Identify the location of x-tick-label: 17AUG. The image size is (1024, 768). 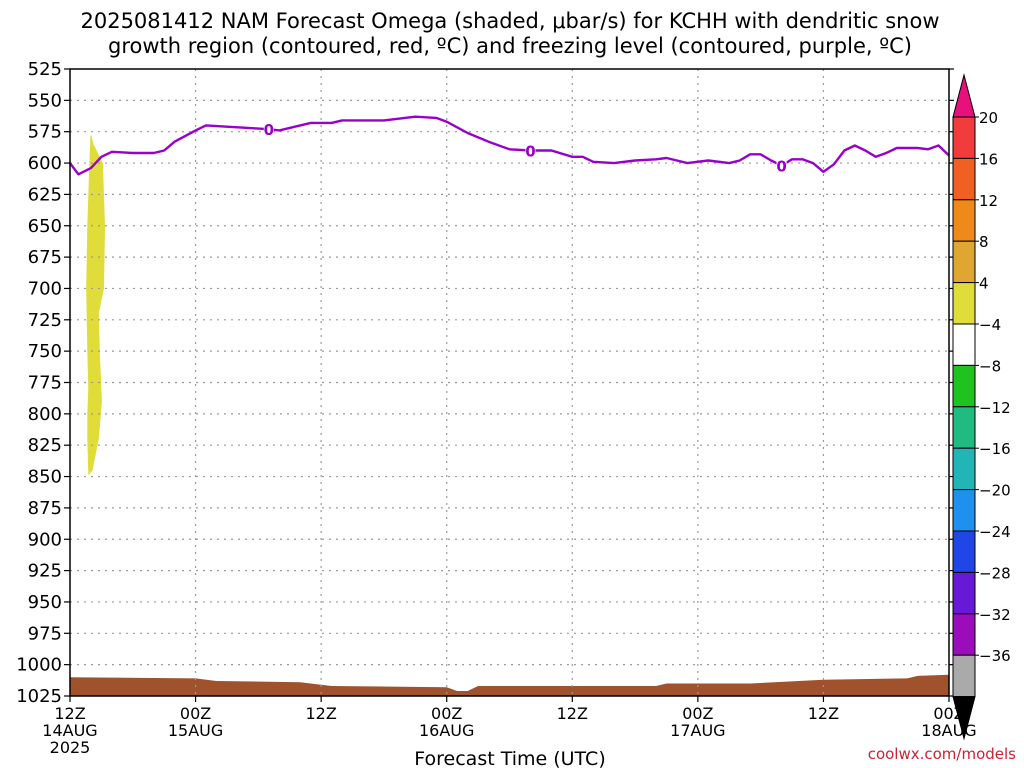
(697, 730).